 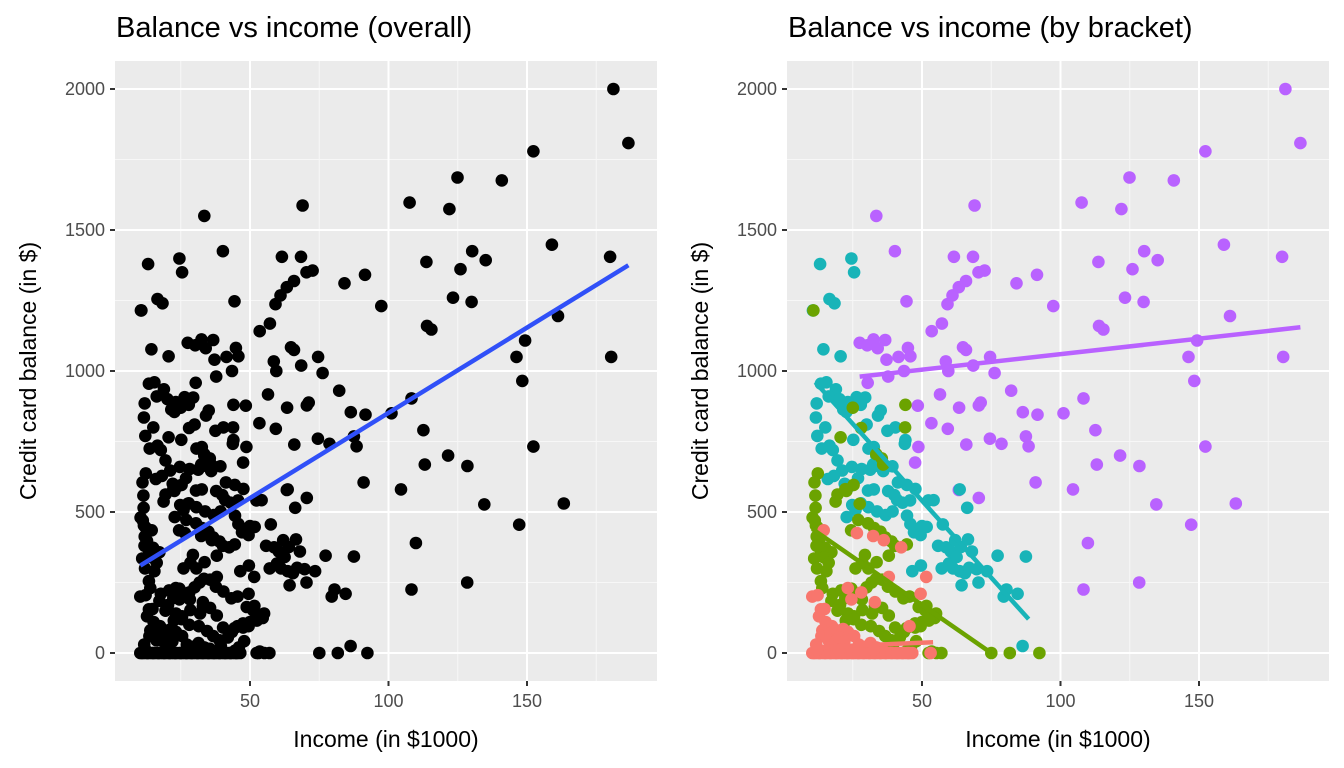 I want to click on y-tick-label: 500, so click(x=90, y=512).